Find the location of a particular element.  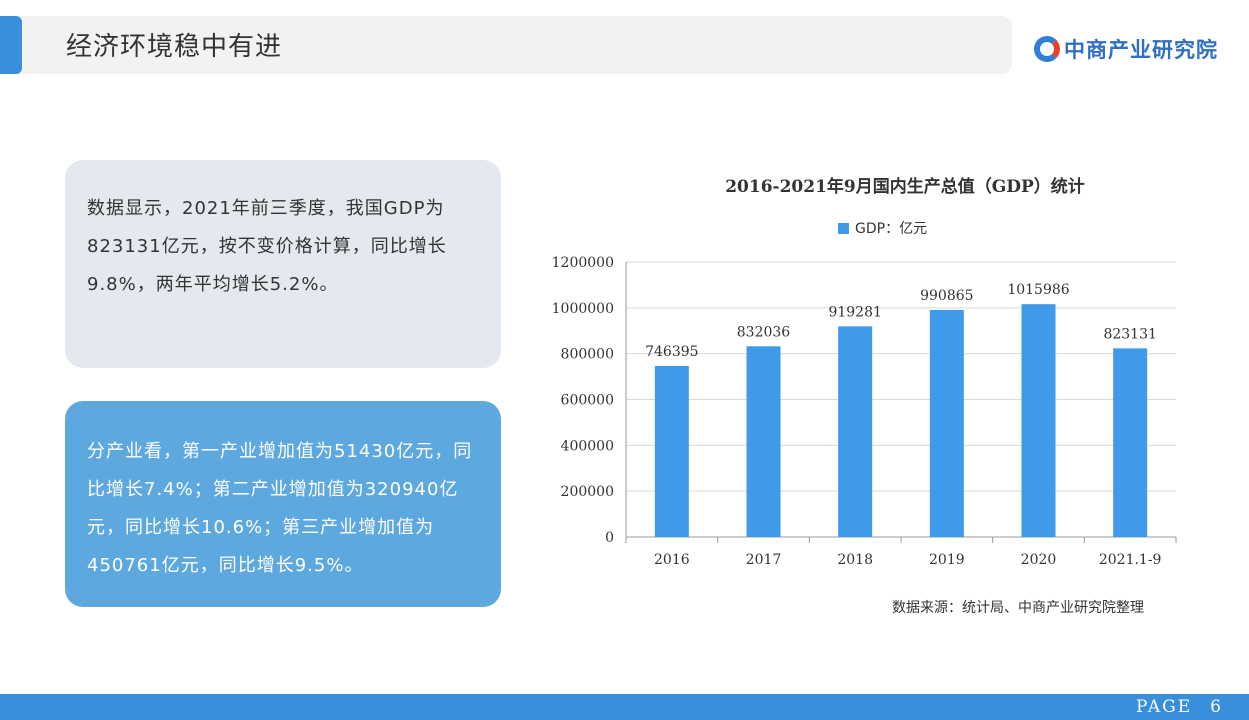

x-tick-label: 2016 is located at coordinates (672, 560).